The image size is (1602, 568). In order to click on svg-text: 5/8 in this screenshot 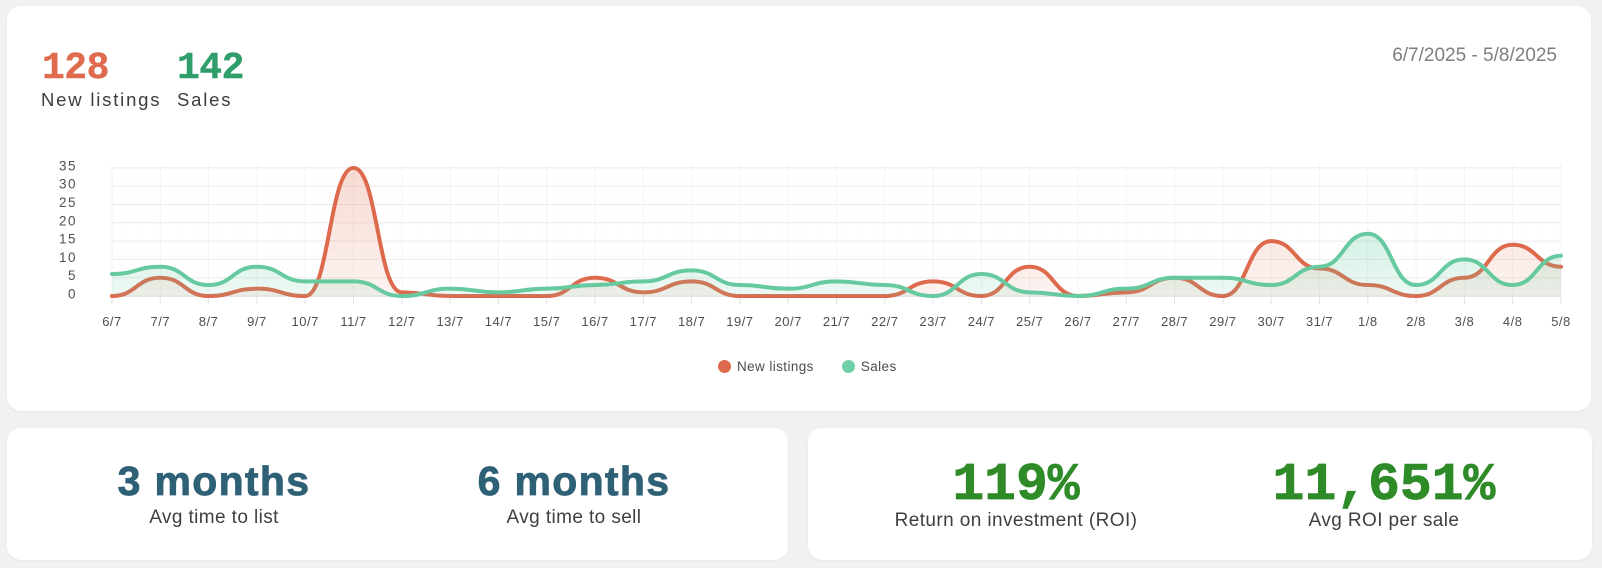, I will do `click(1561, 321)`.